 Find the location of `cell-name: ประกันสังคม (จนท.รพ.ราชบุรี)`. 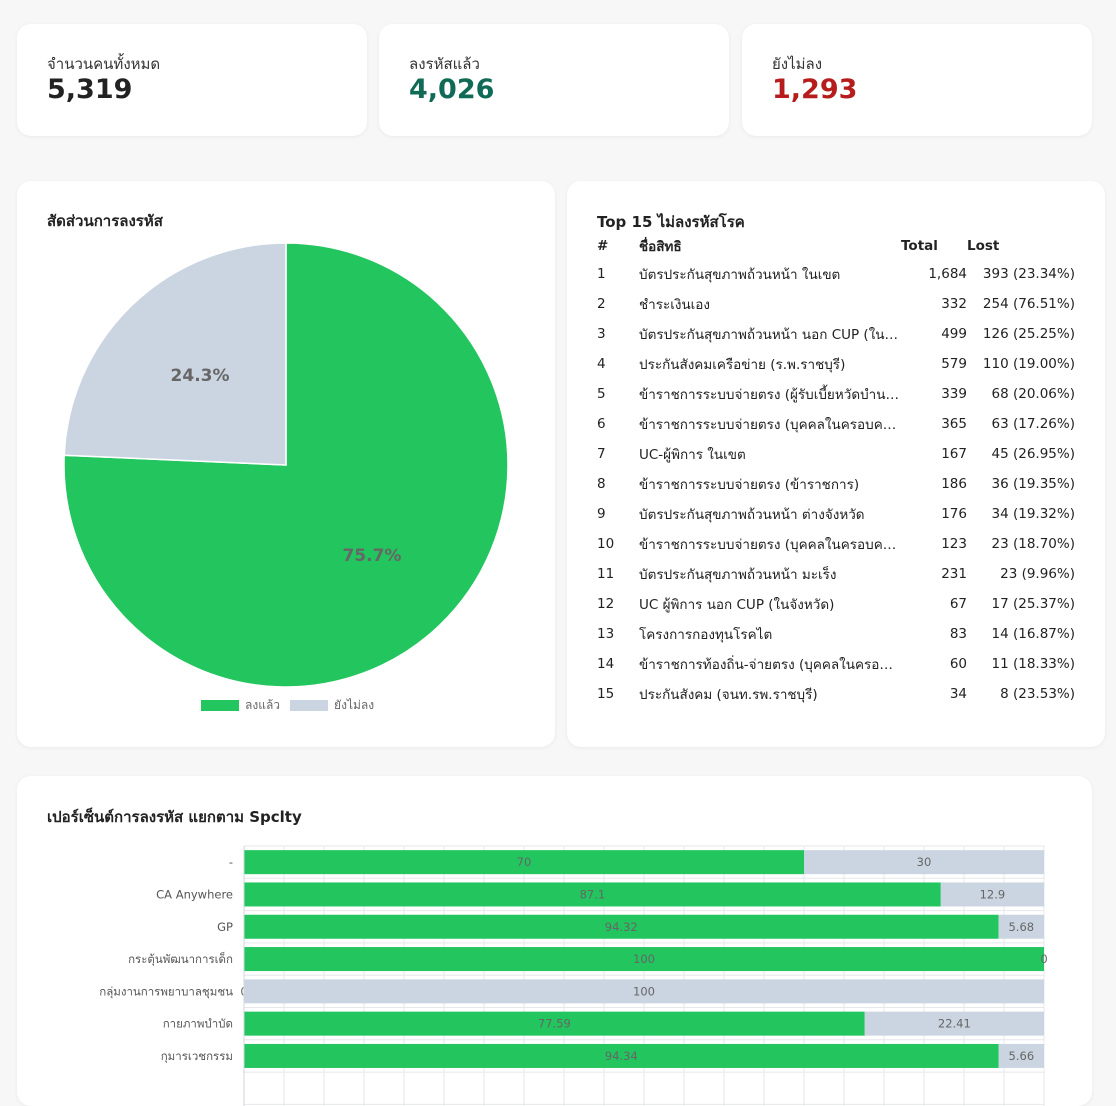

cell-name: ประกันสังคม (จนท.รพ.ราชบุรี) is located at coordinates (728, 695).